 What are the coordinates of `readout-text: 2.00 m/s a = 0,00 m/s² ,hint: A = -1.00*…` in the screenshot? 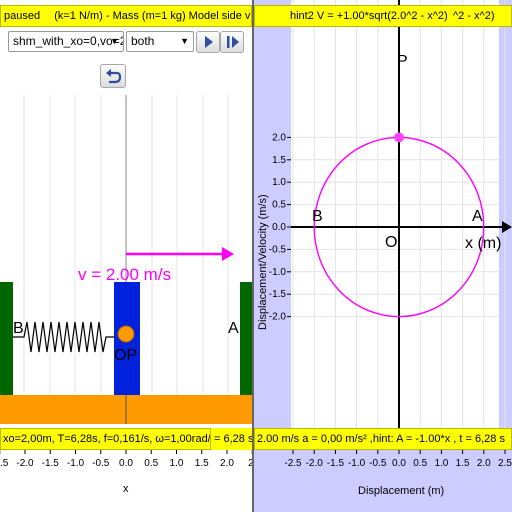 It's located at (381, 439).